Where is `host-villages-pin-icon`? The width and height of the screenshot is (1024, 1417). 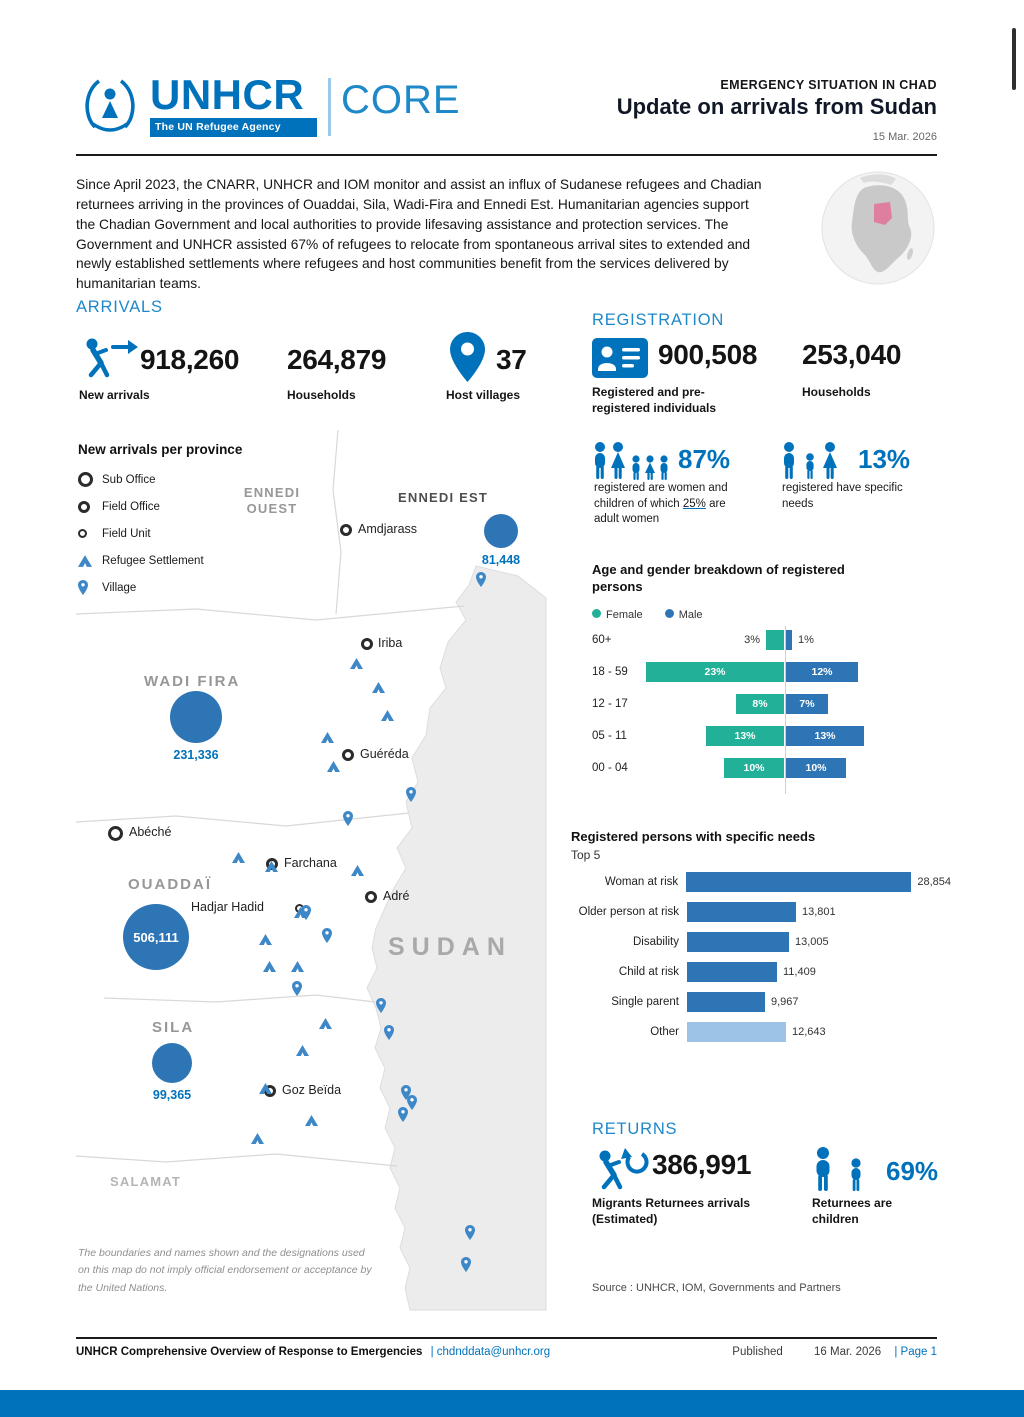 host-villages-pin-icon is located at coordinates (467, 357).